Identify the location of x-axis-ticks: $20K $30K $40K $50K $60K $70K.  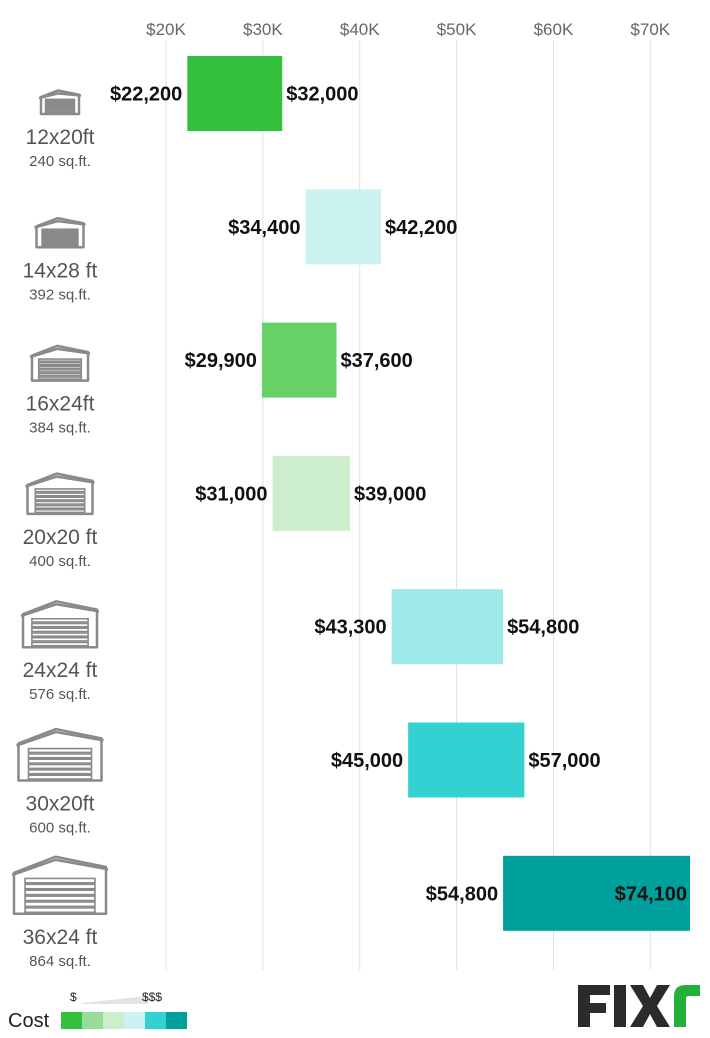
(408, 29).